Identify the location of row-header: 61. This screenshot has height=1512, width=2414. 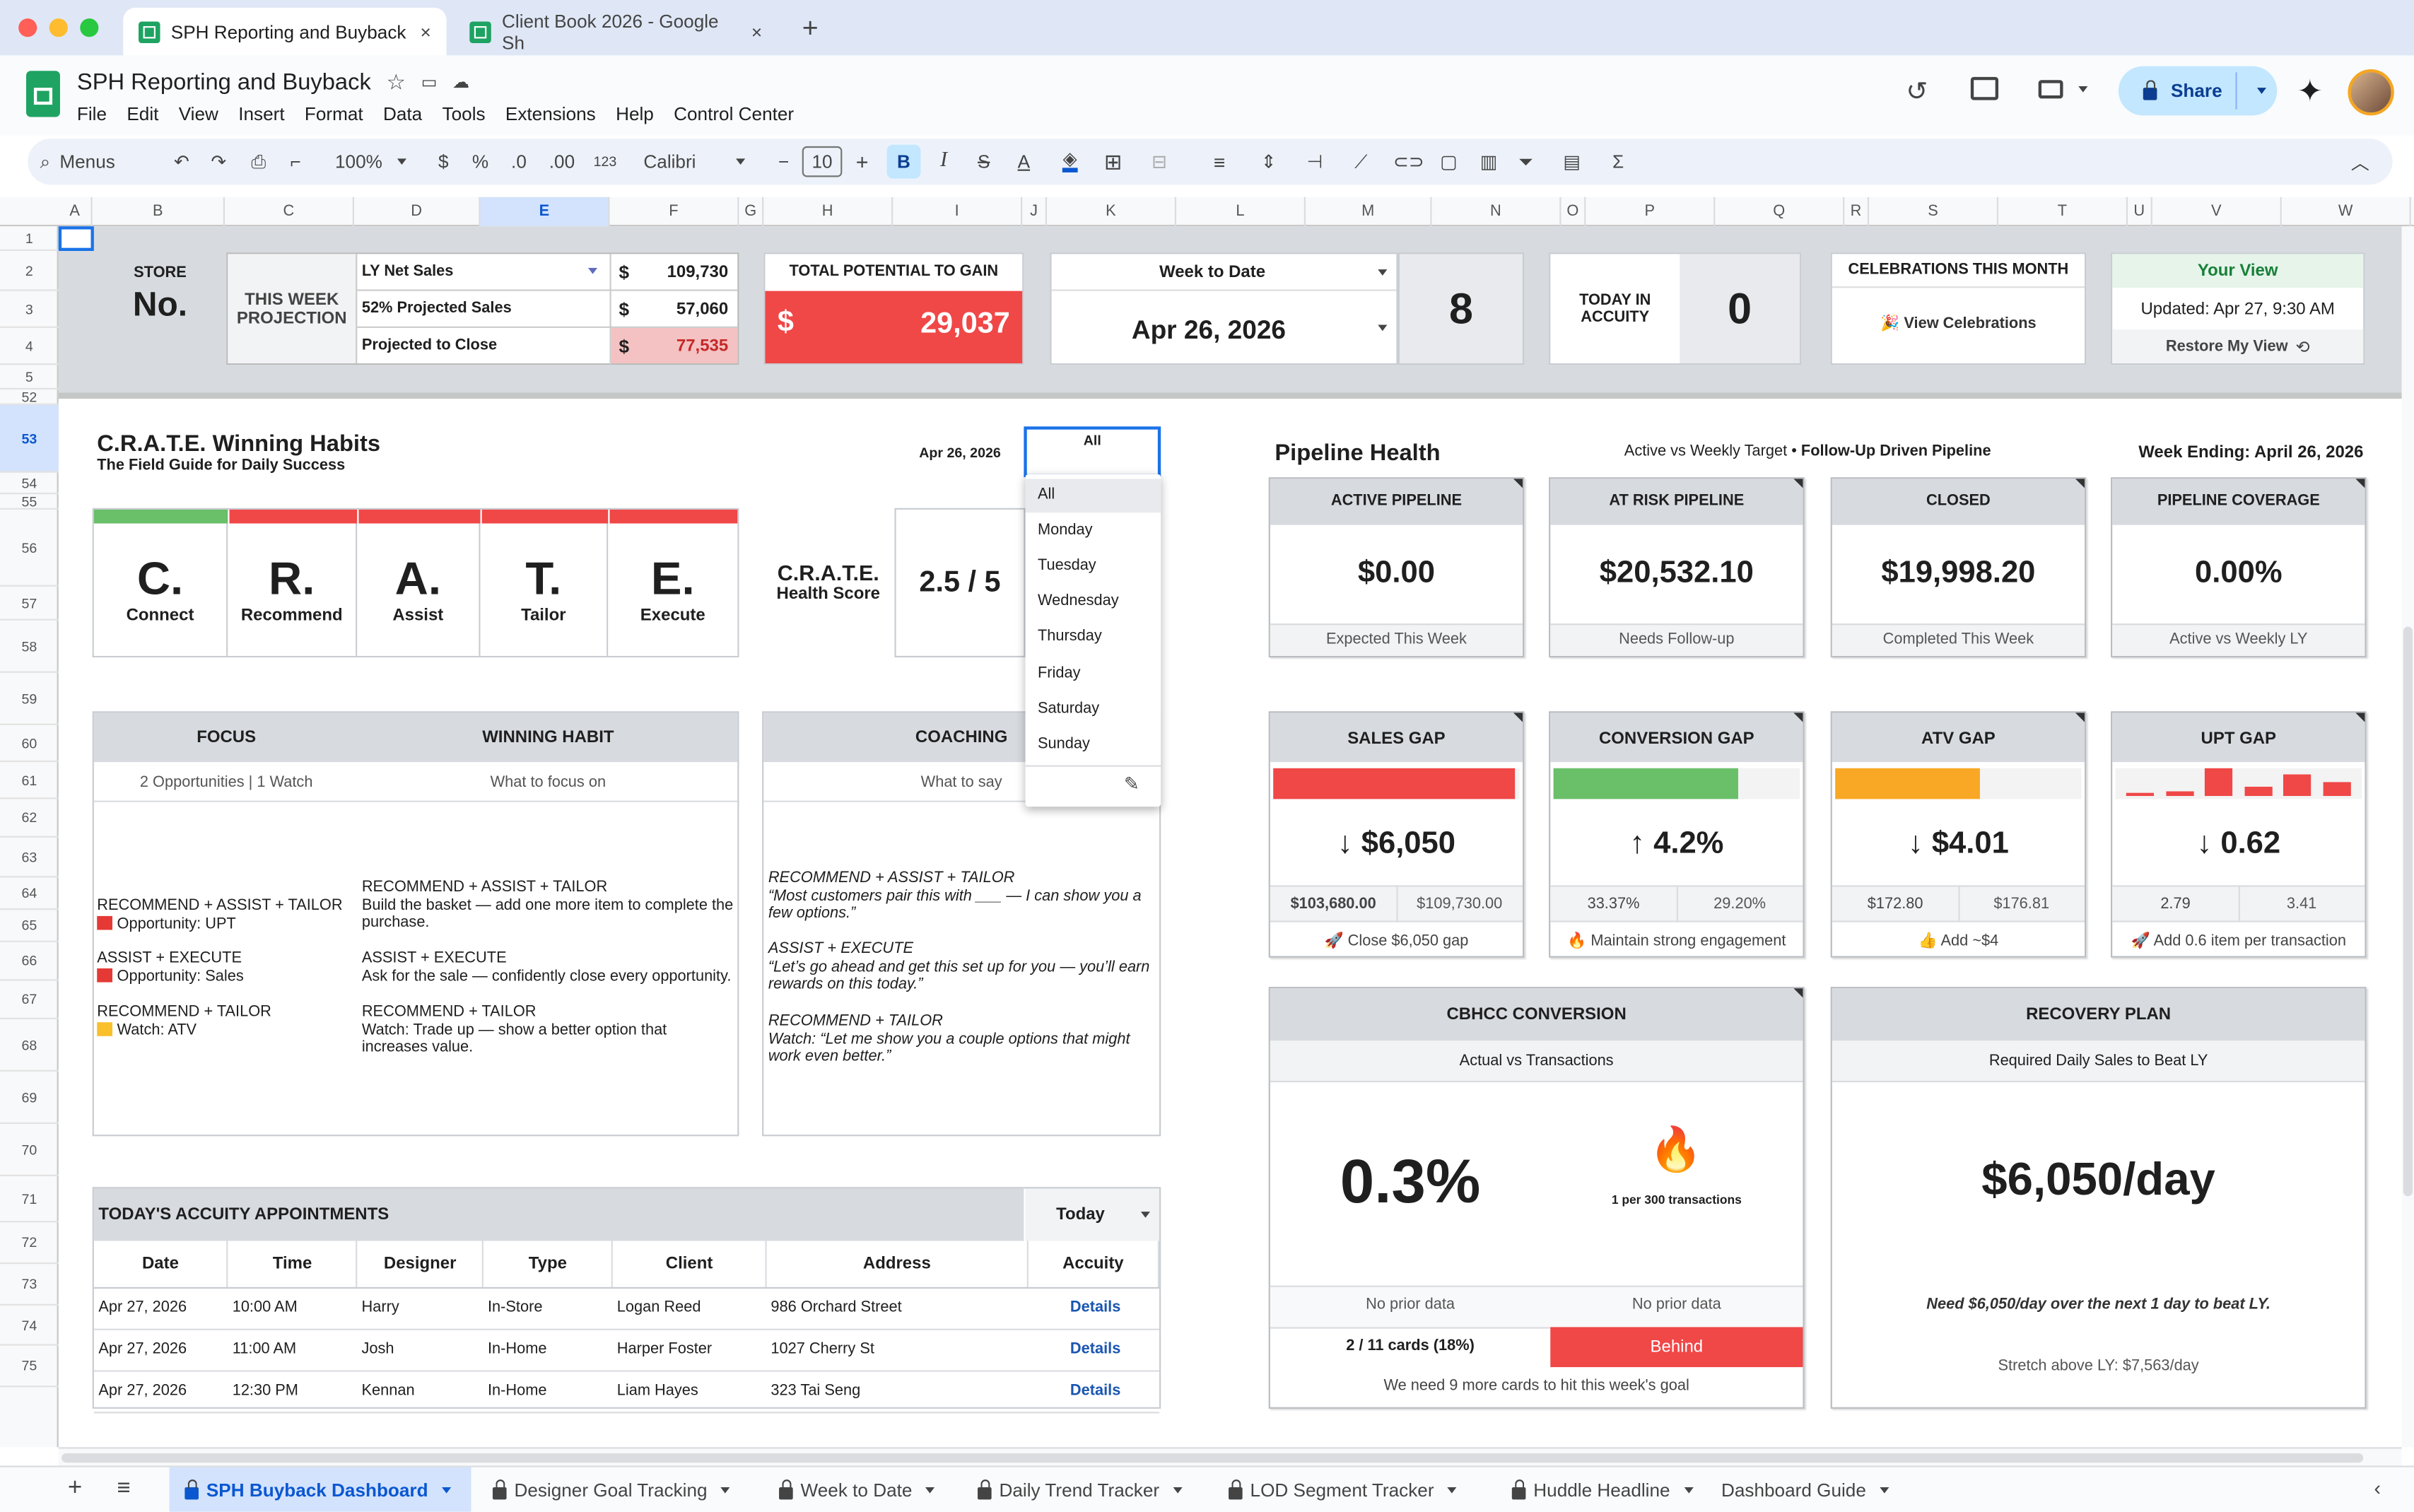
(30, 781).